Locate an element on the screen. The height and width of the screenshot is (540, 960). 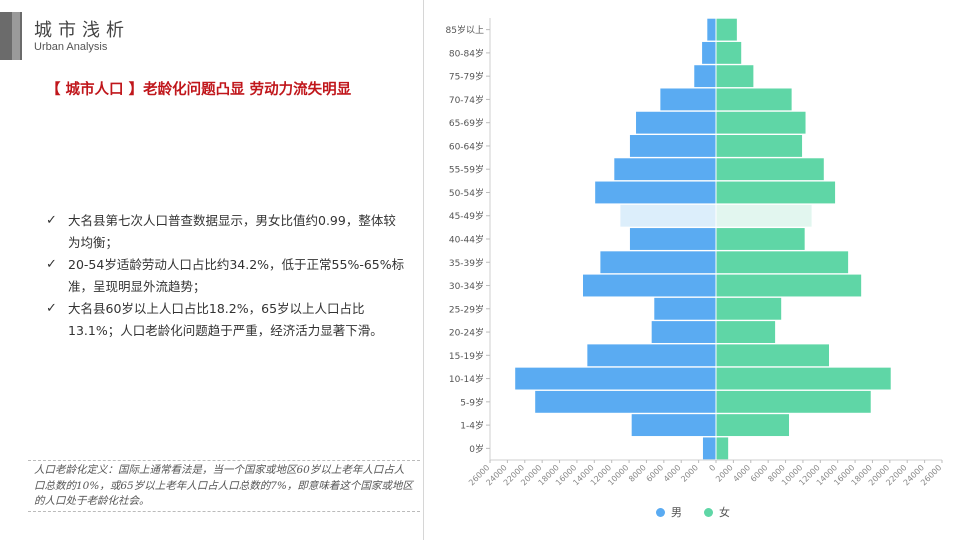
y-tick-label: 15-19岁 is located at coordinates (466, 356).